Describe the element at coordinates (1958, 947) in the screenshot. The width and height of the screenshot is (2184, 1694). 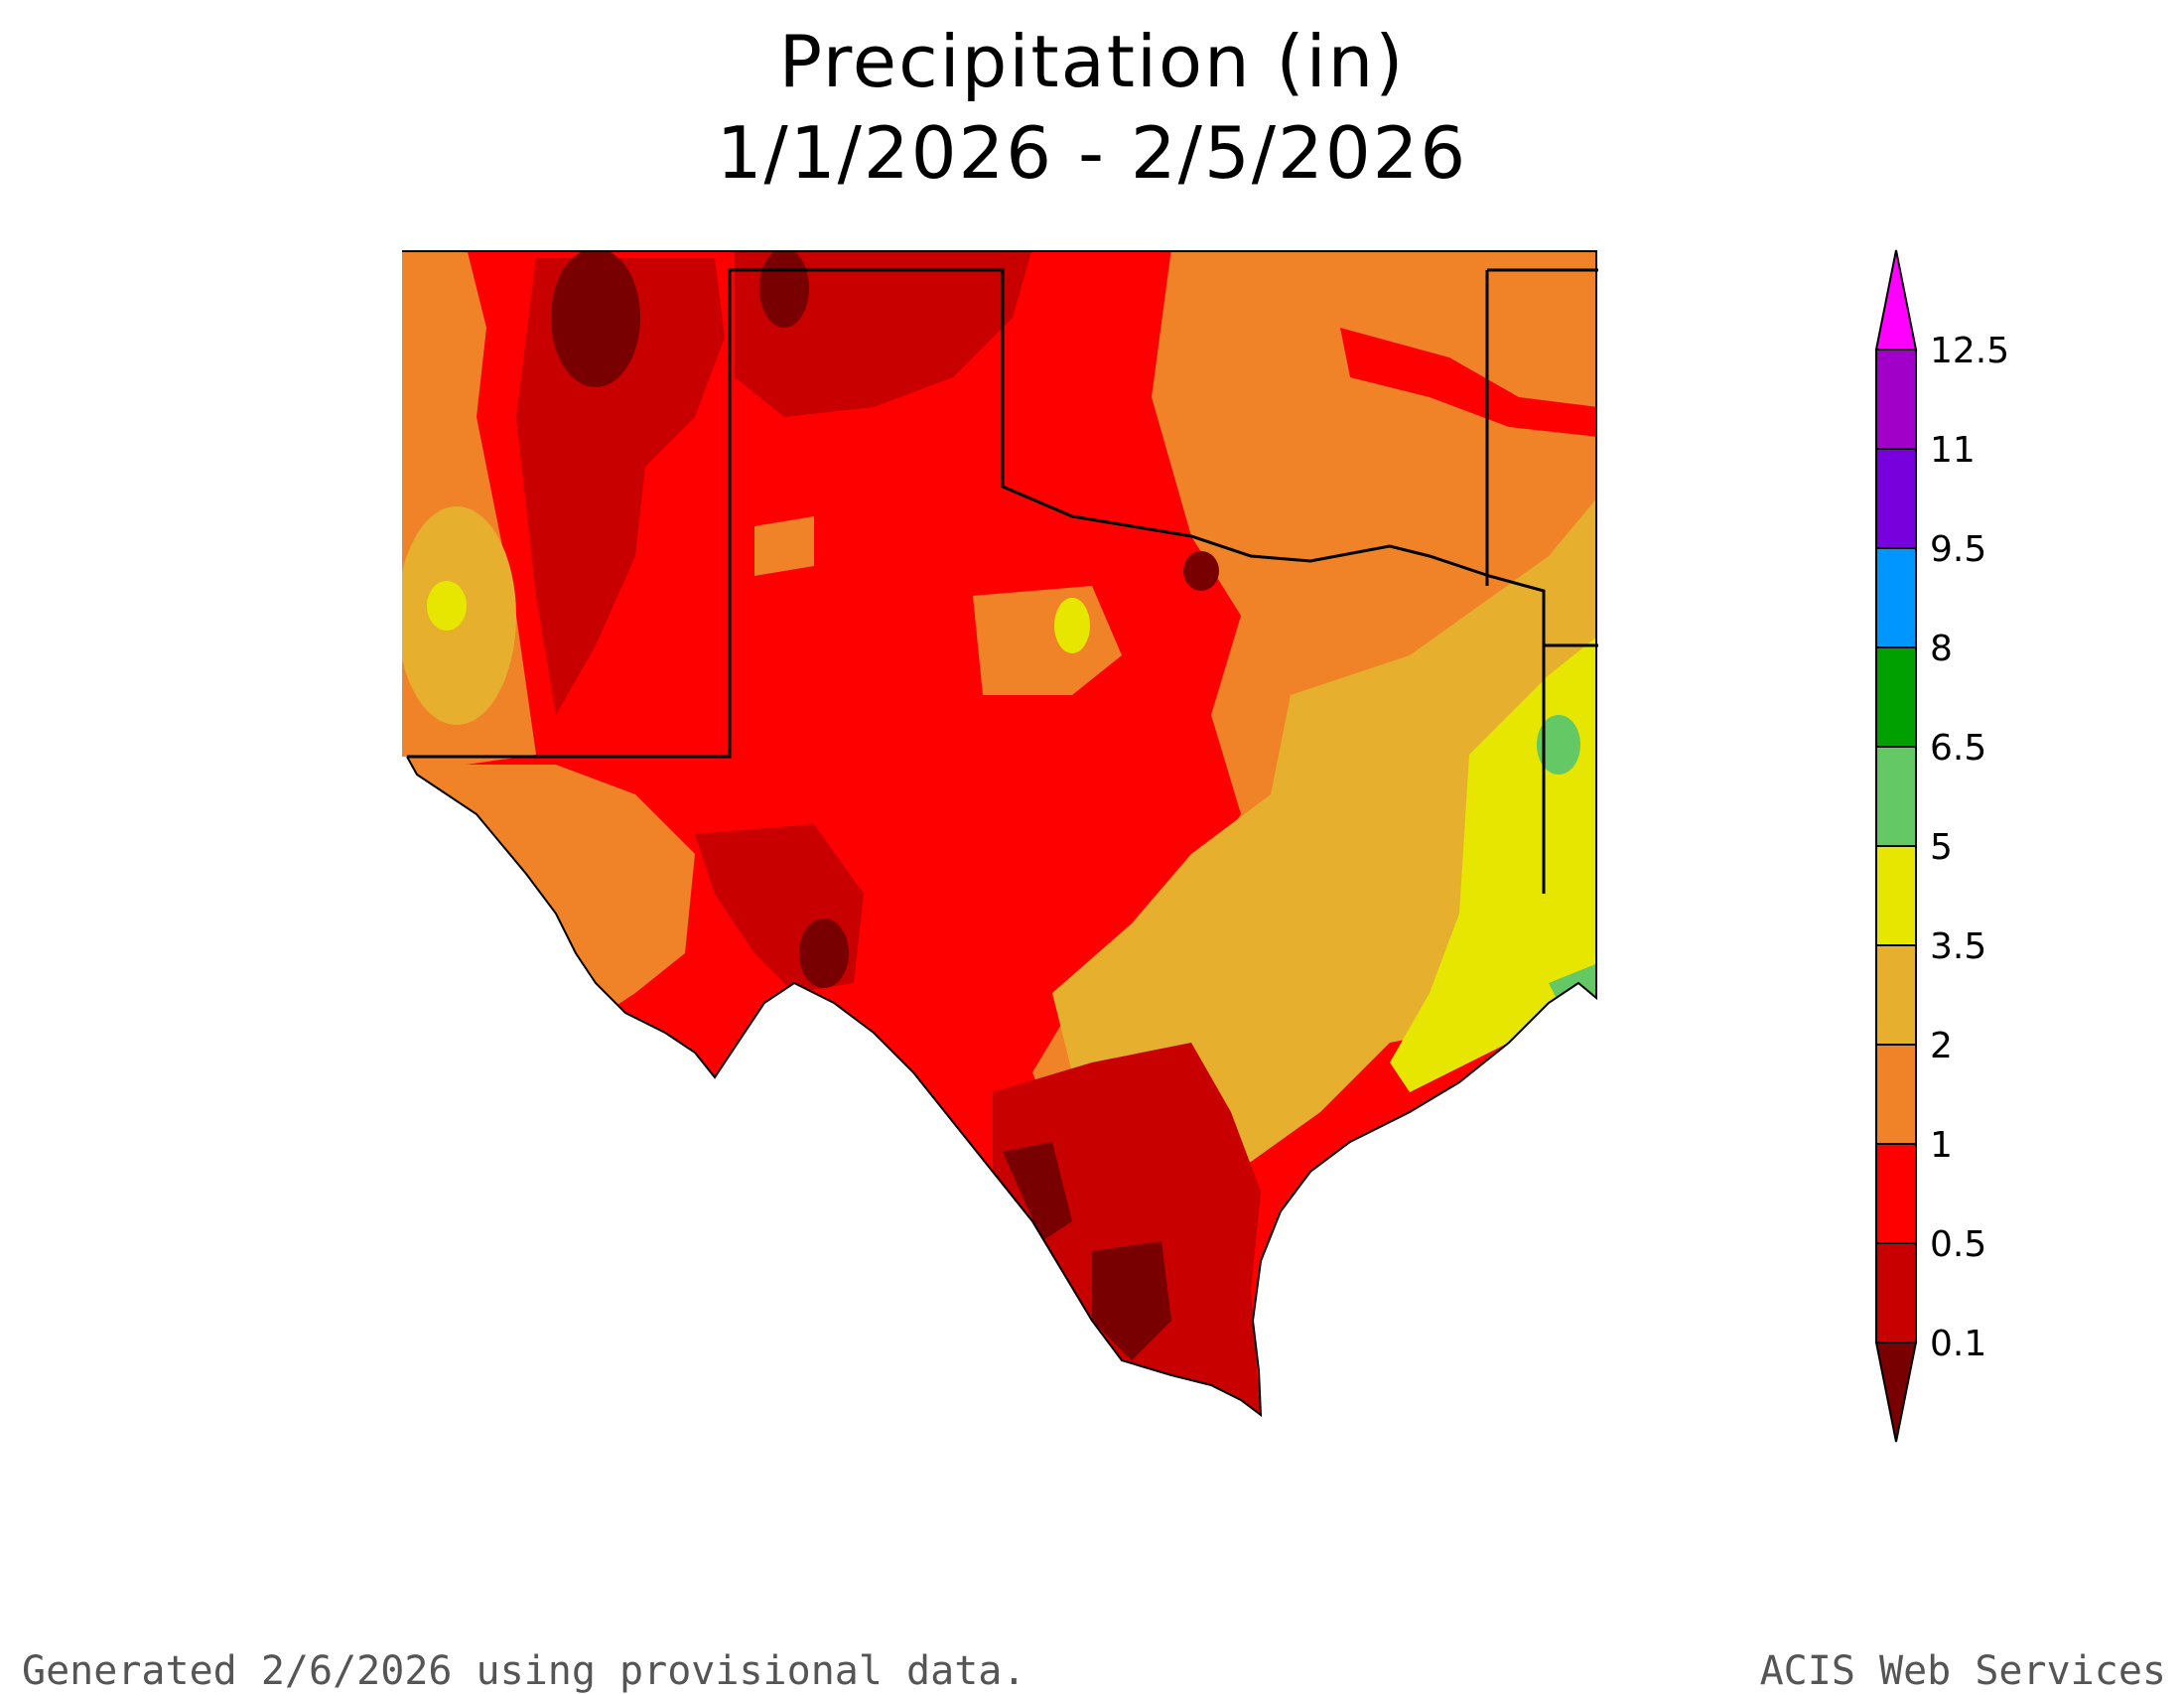
I see `legend-tick-label: 3.5` at that location.